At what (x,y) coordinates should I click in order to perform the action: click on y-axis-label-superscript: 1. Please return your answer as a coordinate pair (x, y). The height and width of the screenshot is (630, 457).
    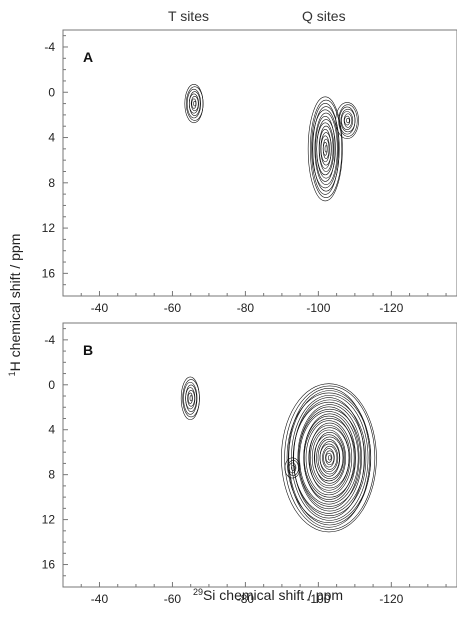
    Looking at the image, I should click on (12, 373).